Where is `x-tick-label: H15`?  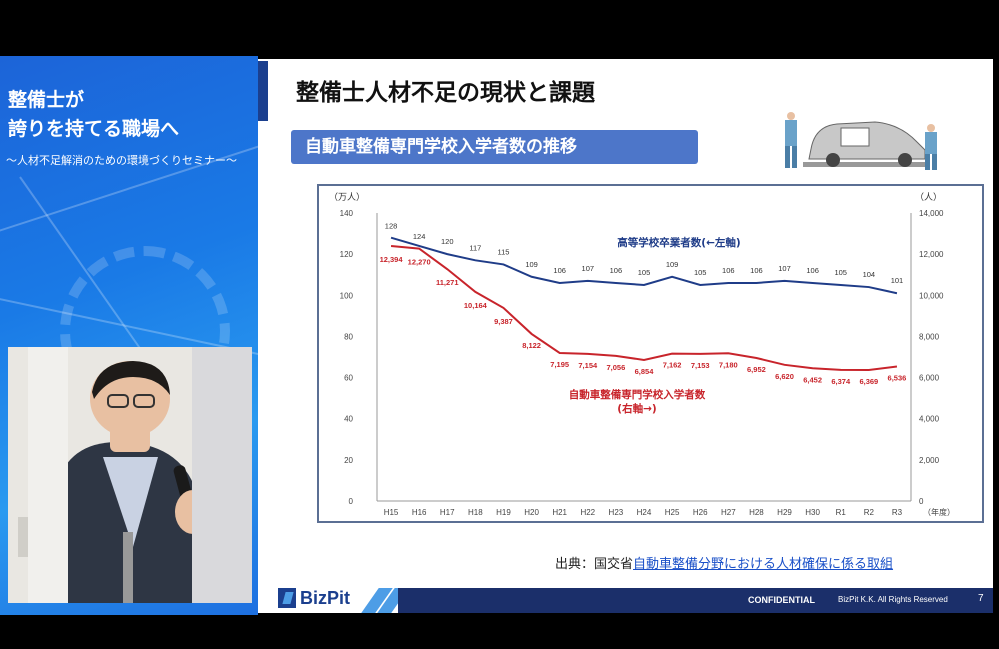 x-tick-label: H15 is located at coordinates (391, 512).